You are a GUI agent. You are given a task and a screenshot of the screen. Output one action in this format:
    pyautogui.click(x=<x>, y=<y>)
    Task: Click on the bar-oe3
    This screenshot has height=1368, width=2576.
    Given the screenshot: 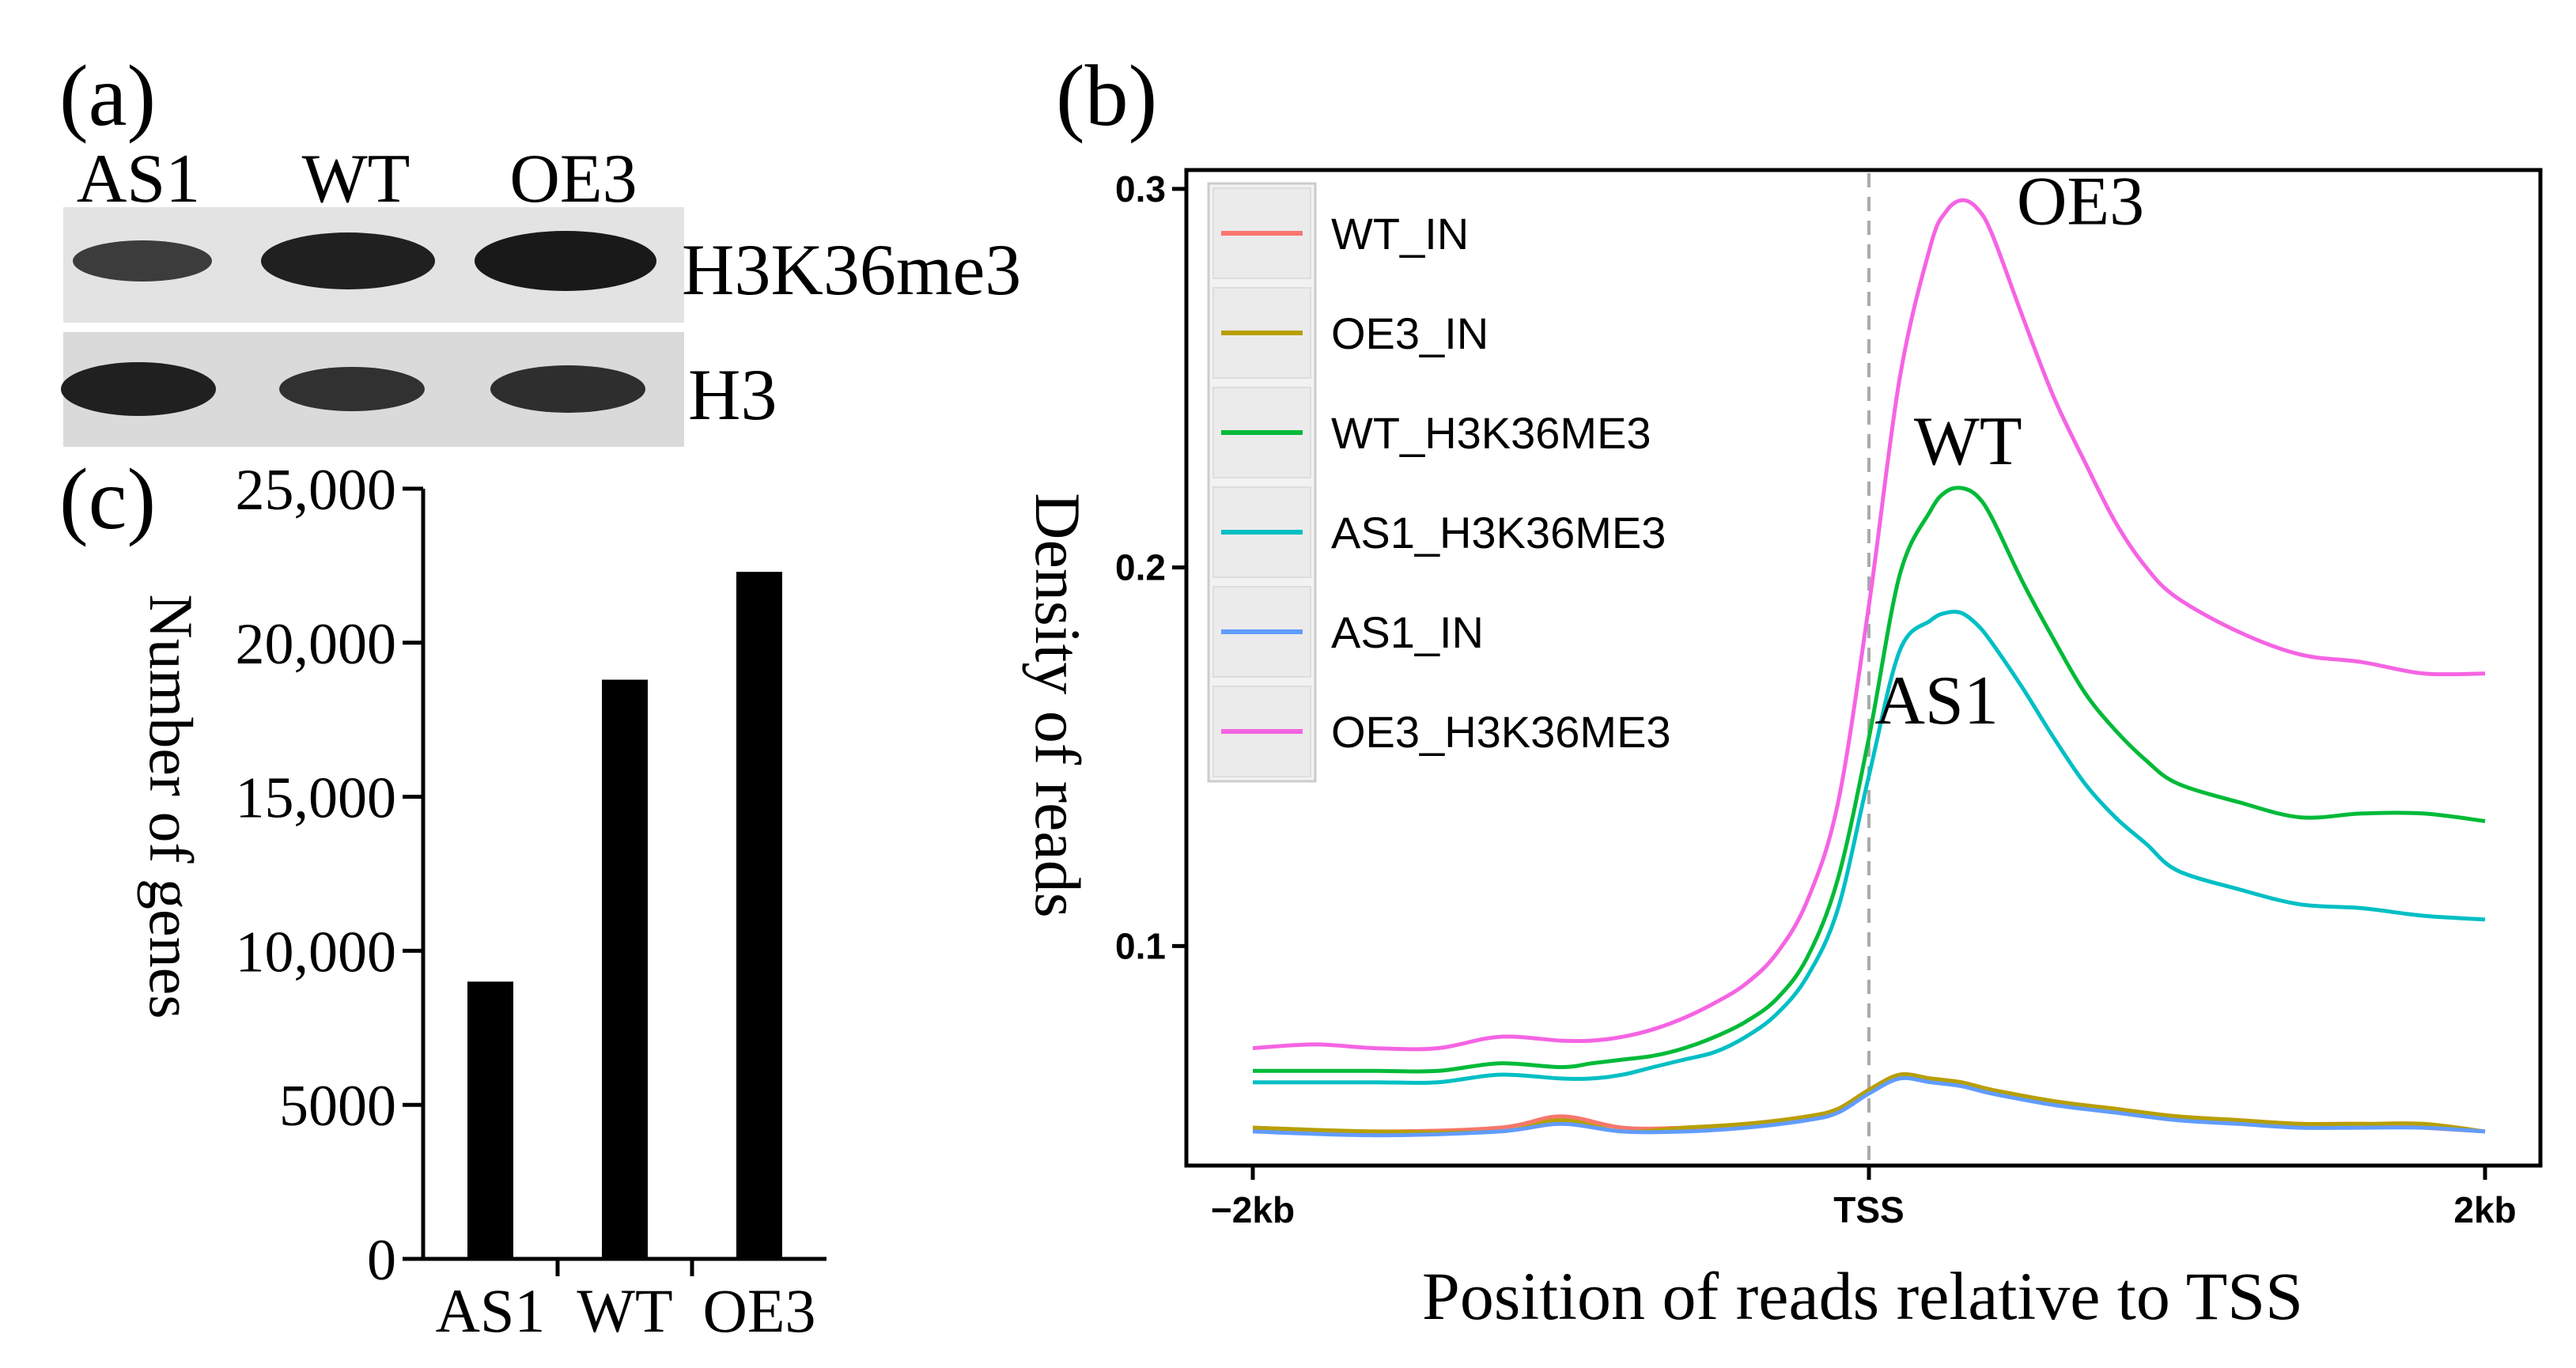 What is the action you would take?
    pyautogui.click(x=759, y=915)
    